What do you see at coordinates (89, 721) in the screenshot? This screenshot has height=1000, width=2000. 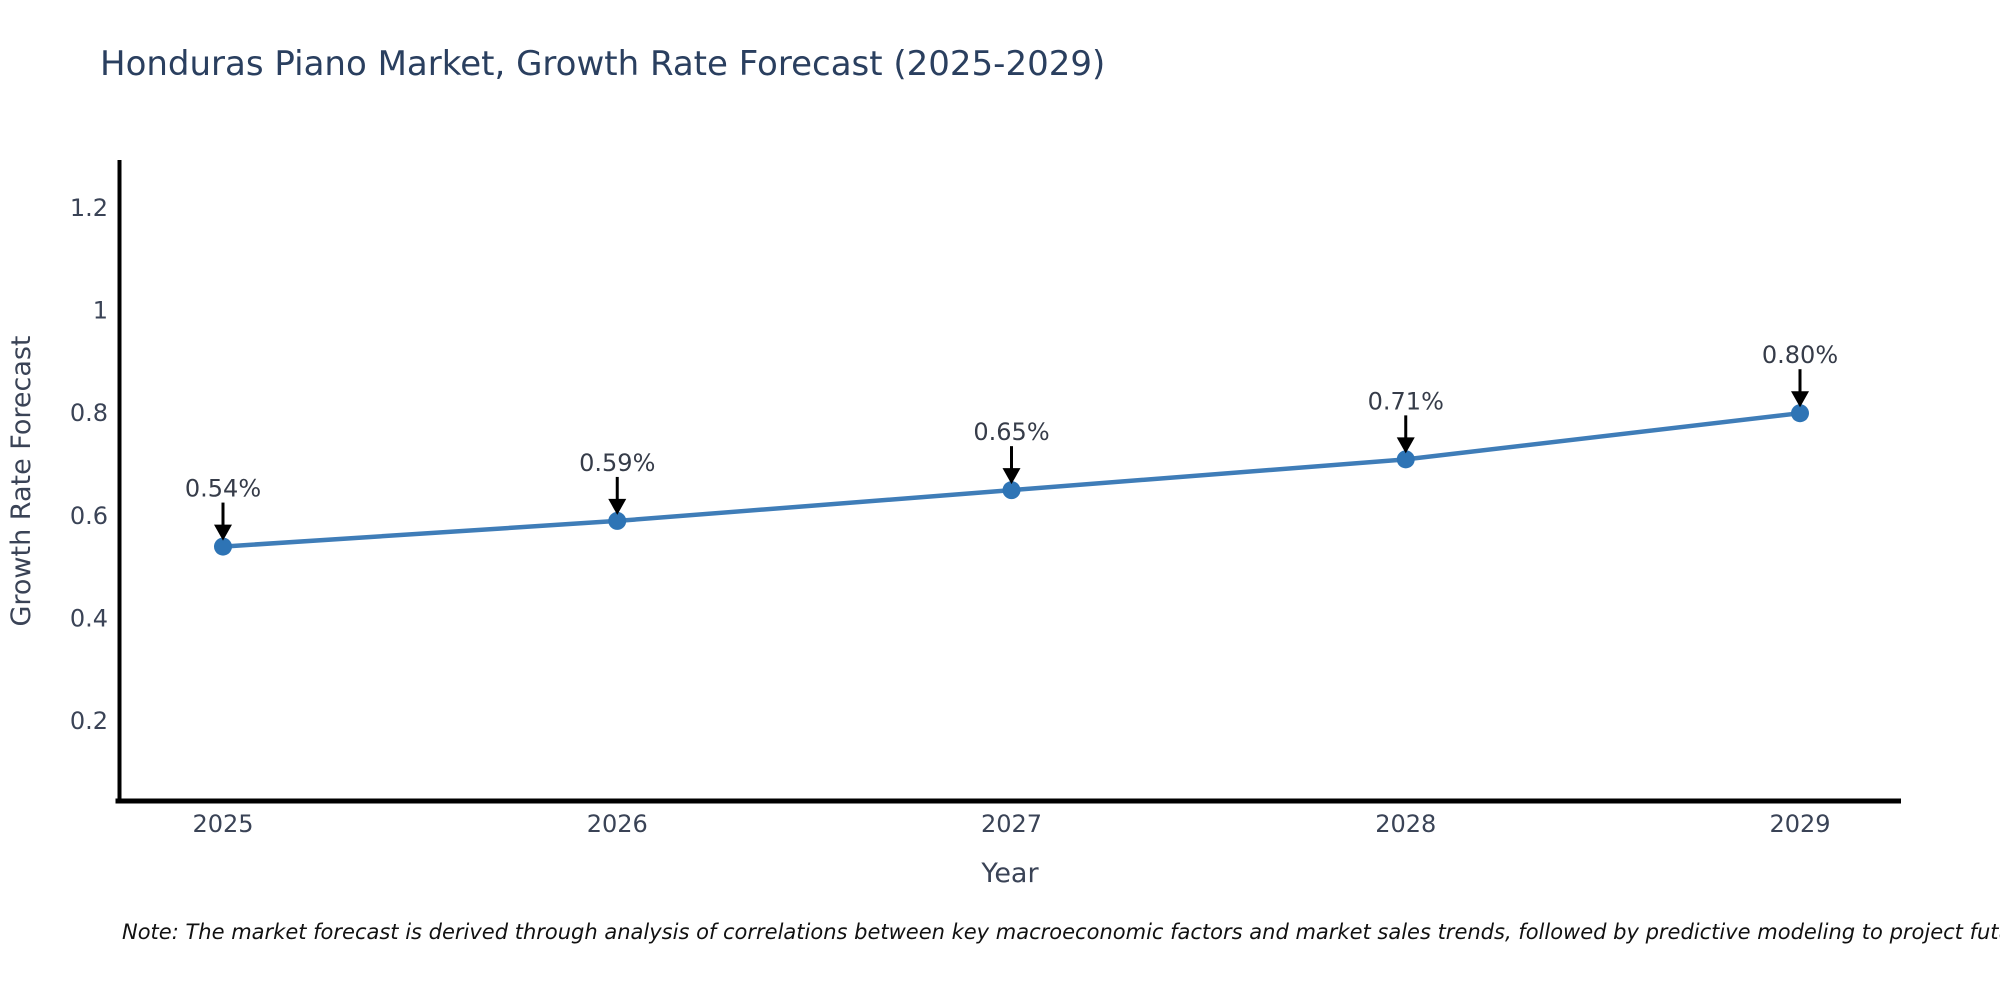 I see `y-tick-label: 0.2` at bounding box center [89, 721].